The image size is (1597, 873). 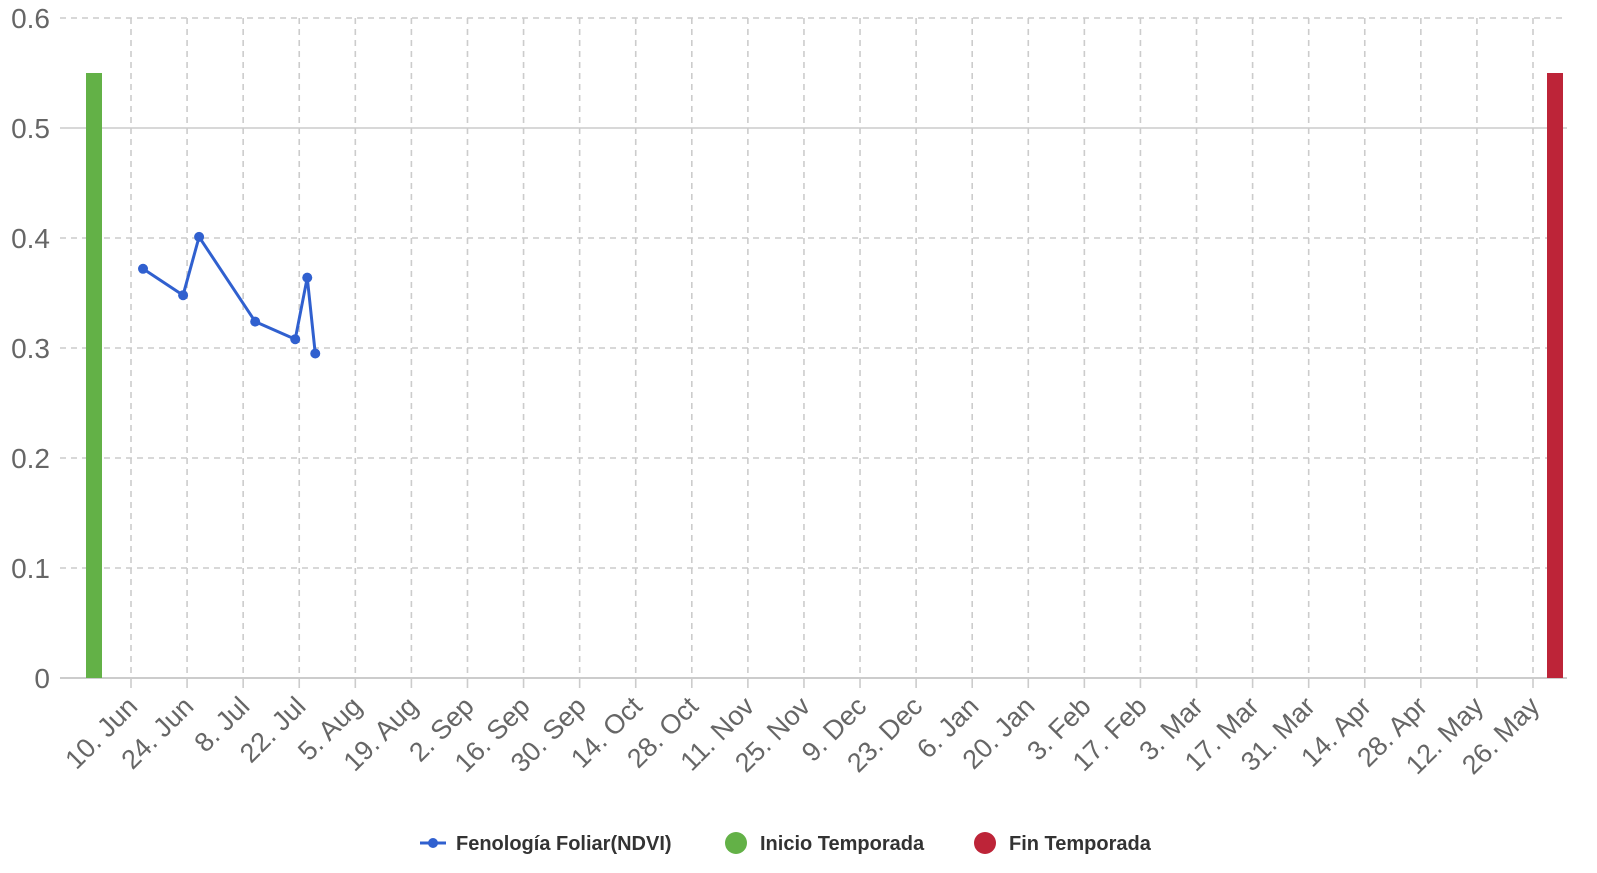 I want to click on legend-ndvi: Fenología Foliar(NDVI), so click(x=546, y=844).